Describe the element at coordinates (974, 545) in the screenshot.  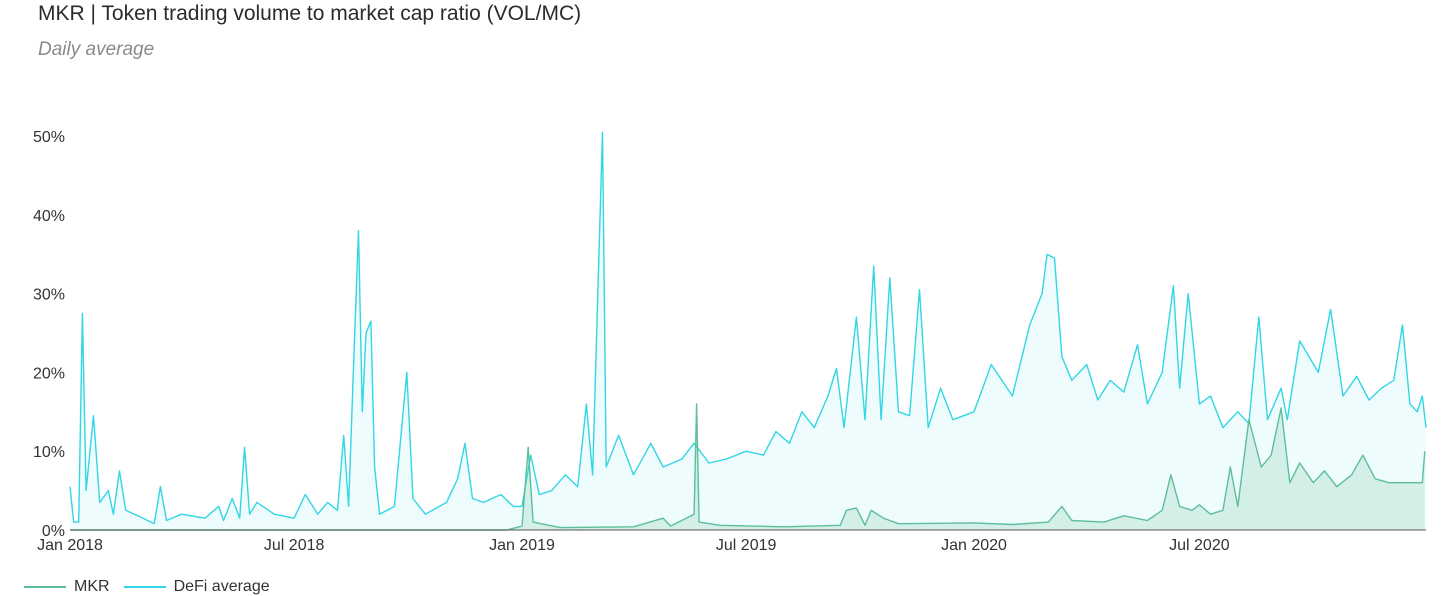
I see `x-tick-label: Jan 2020` at that location.